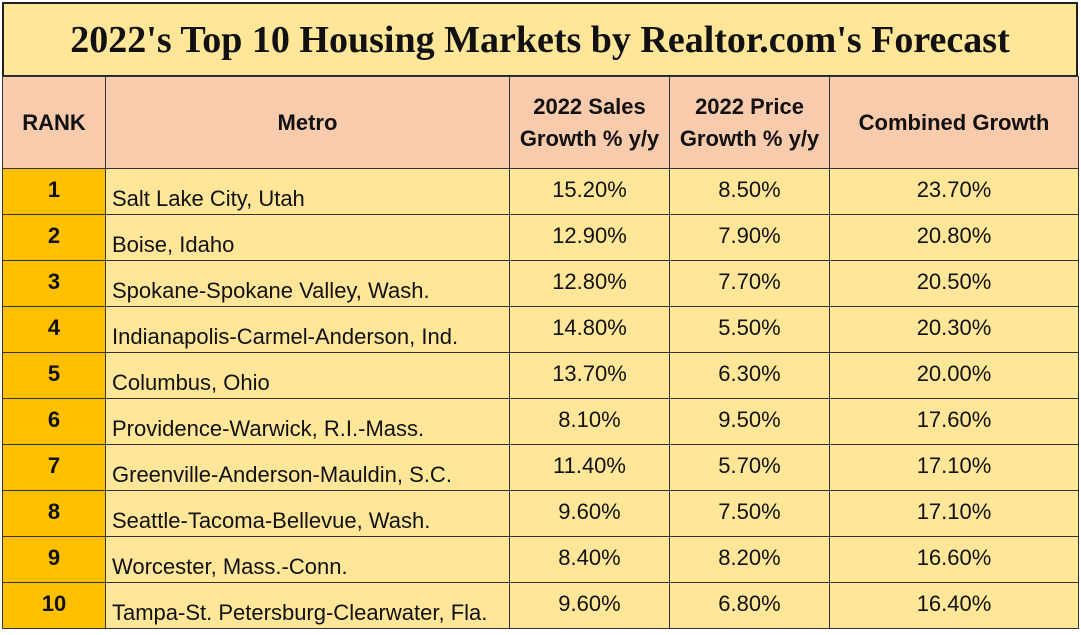  What do you see at coordinates (307, 513) in the screenshot?
I see `metro-cell: Seattle-Tacoma-Bellevue, Wash.` at bounding box center [307, 513].